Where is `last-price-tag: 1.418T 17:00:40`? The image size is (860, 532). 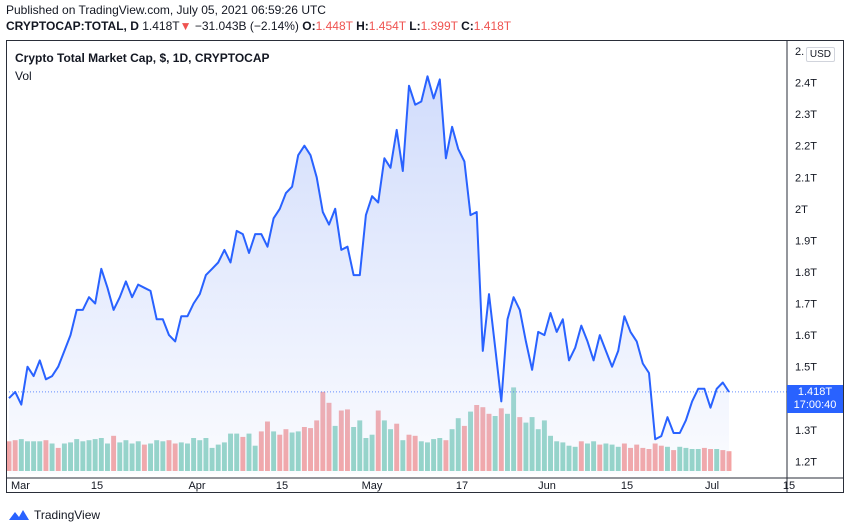 last-price-tag: 1.418T 17:00:40 is located at coordinates (815, 398).